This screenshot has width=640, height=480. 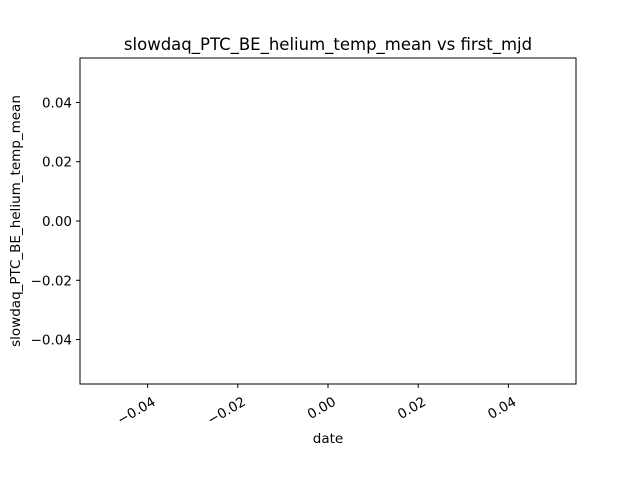 I want to click on y-axis-ticks: −0.04 −0.02 0.00 0.02 0.04, so click(x=55, y=222).